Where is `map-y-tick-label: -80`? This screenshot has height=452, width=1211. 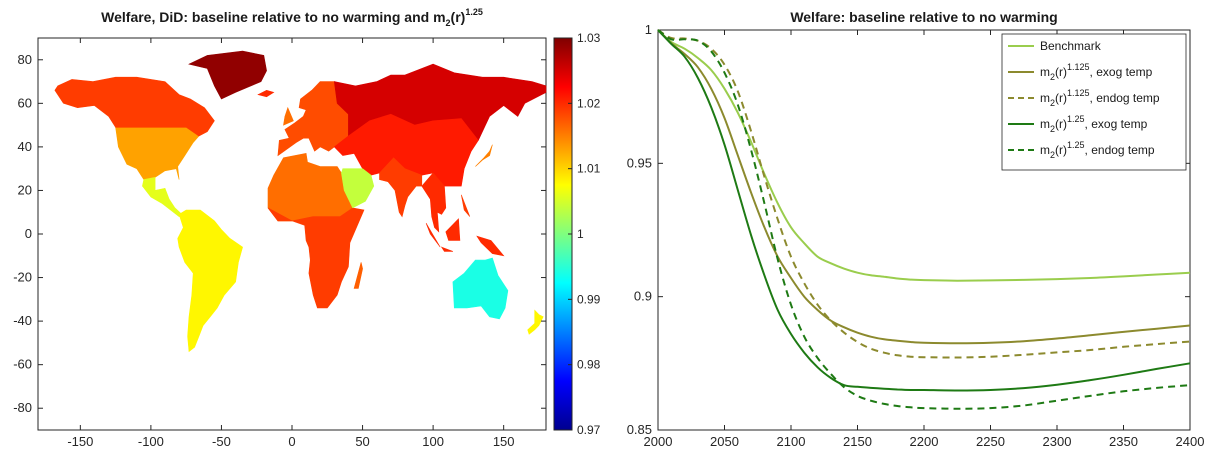 map-y-tick-label: -80 is located at coordinates (22, 407).